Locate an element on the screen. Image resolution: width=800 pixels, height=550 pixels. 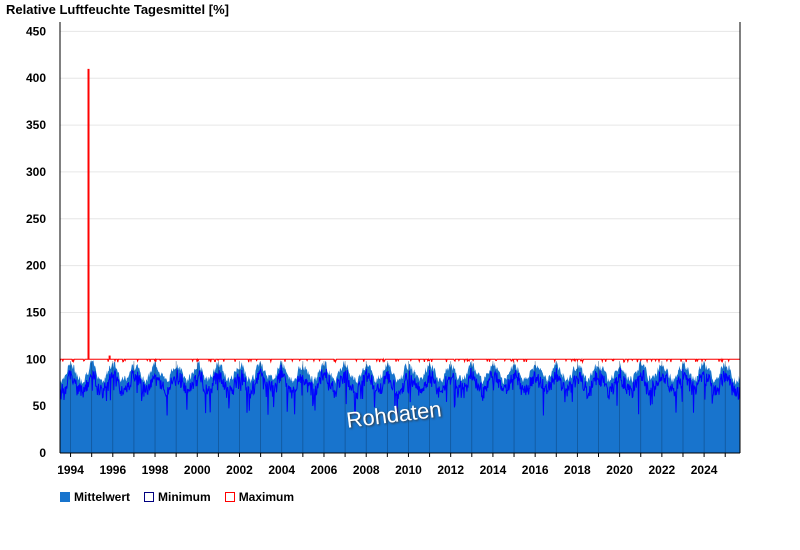
y-tick-label: 250 is located at coordinates (36, 219).